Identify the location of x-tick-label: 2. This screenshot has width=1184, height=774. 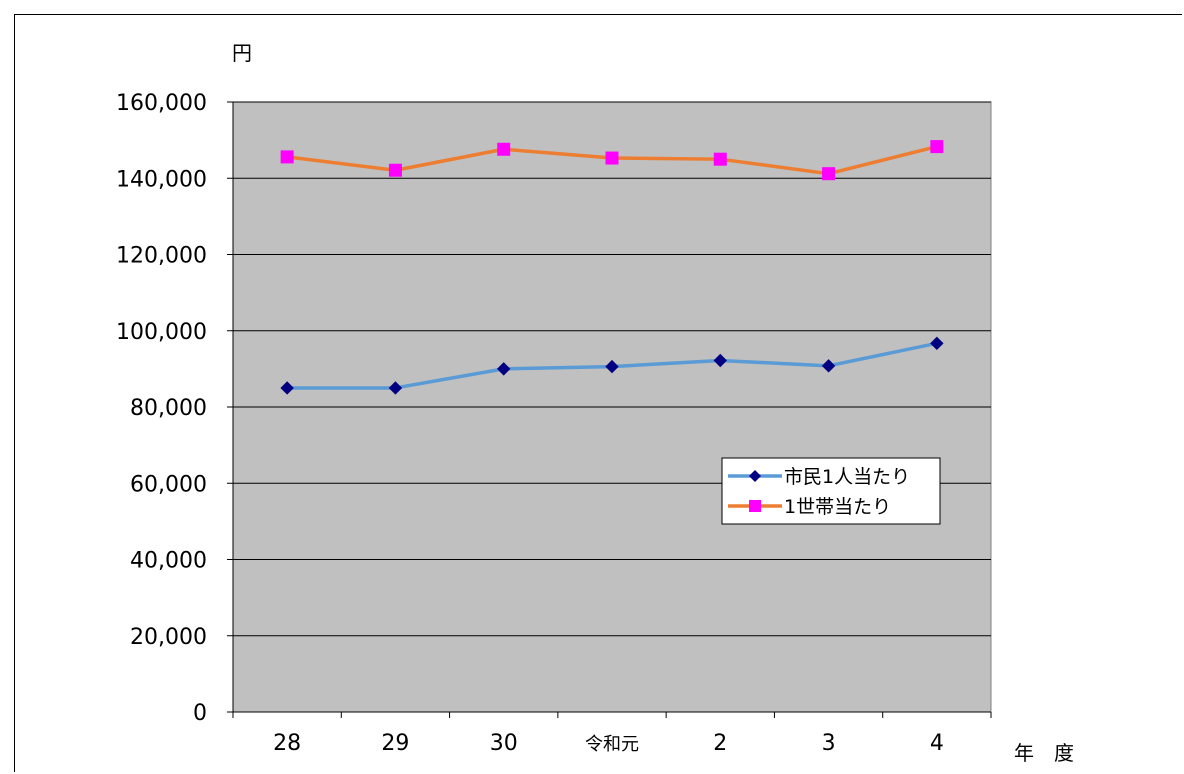
(720, 743).